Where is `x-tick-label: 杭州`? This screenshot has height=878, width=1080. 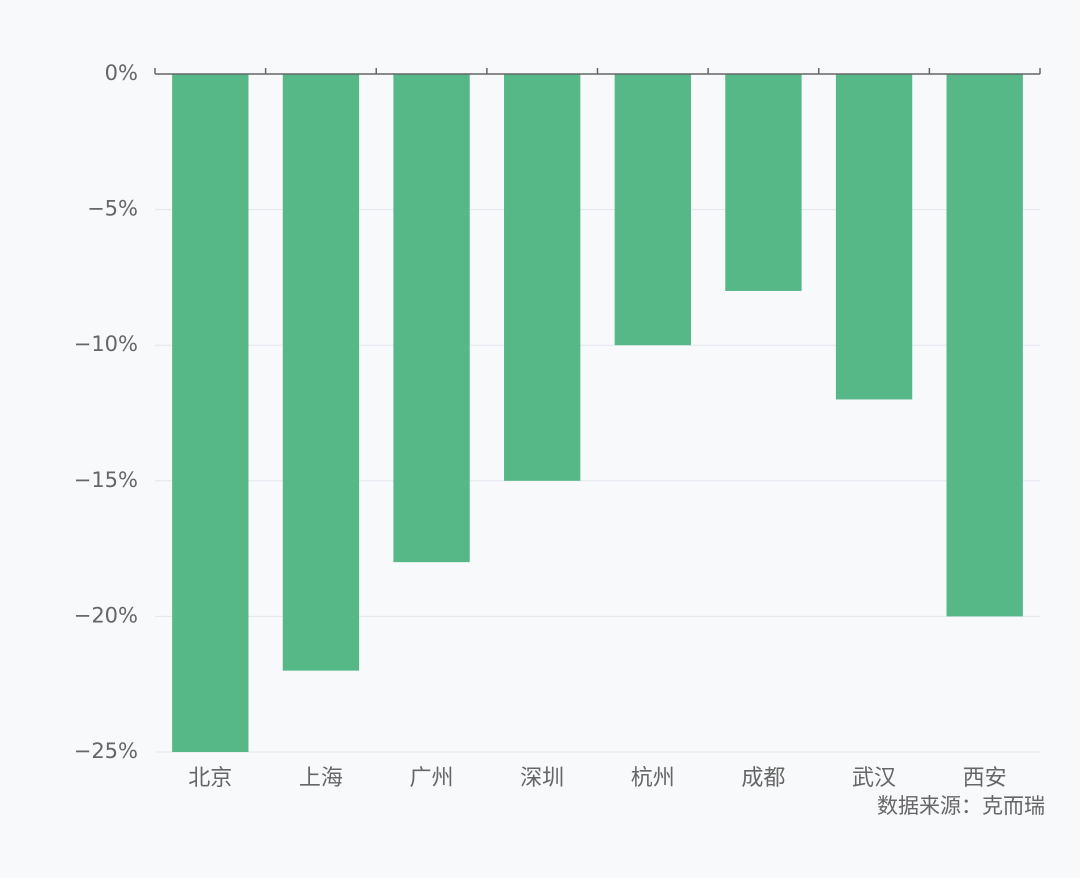 x-tick-label: 杭州 is located at coordinates (653, 778).